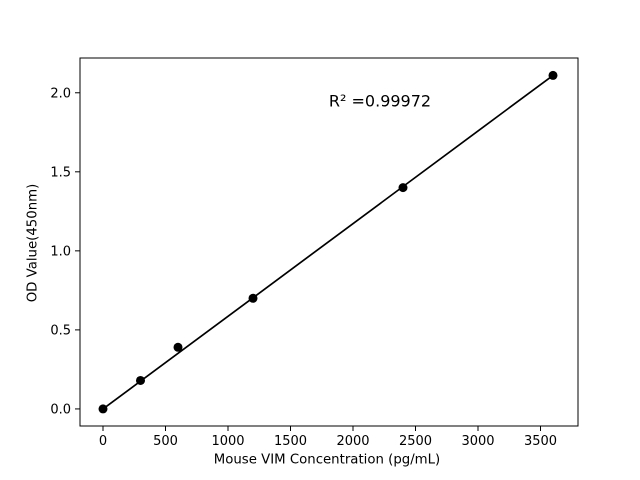 The height and width of the screenshot is (480, 640). Describe the element at coordinates (60, 251) in the screenshot. I see `y-tick-label: 1.0` at that location.